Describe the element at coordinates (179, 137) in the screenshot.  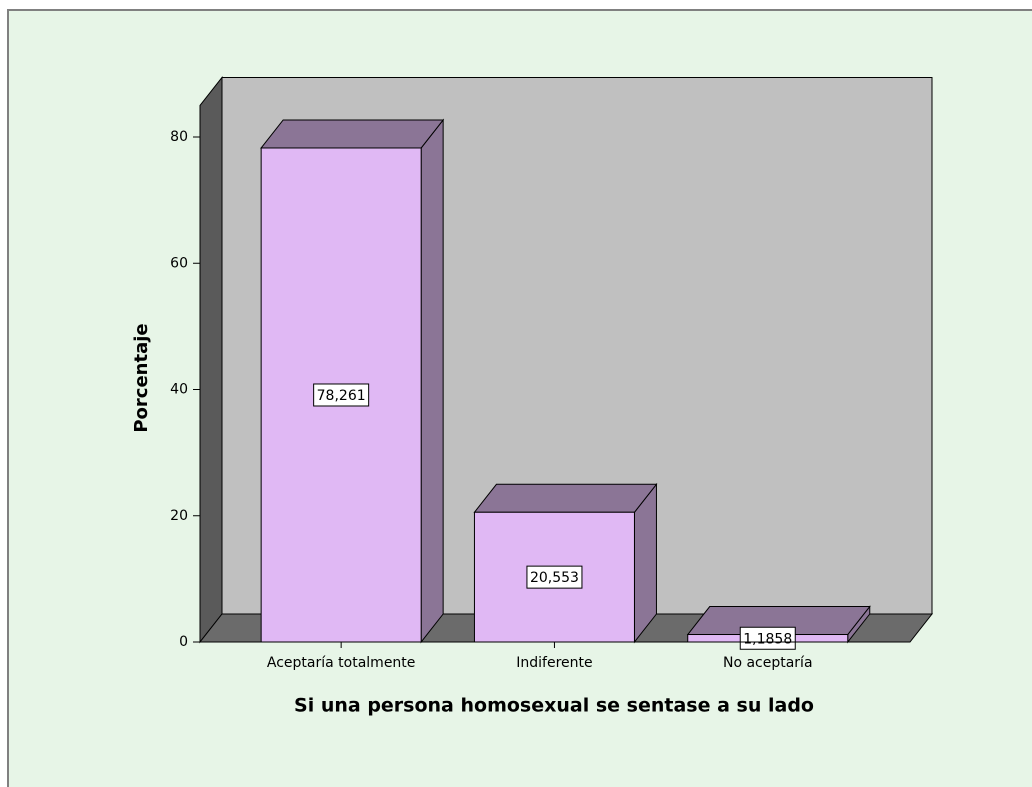
I see `y-tick-label: 80` at that location.